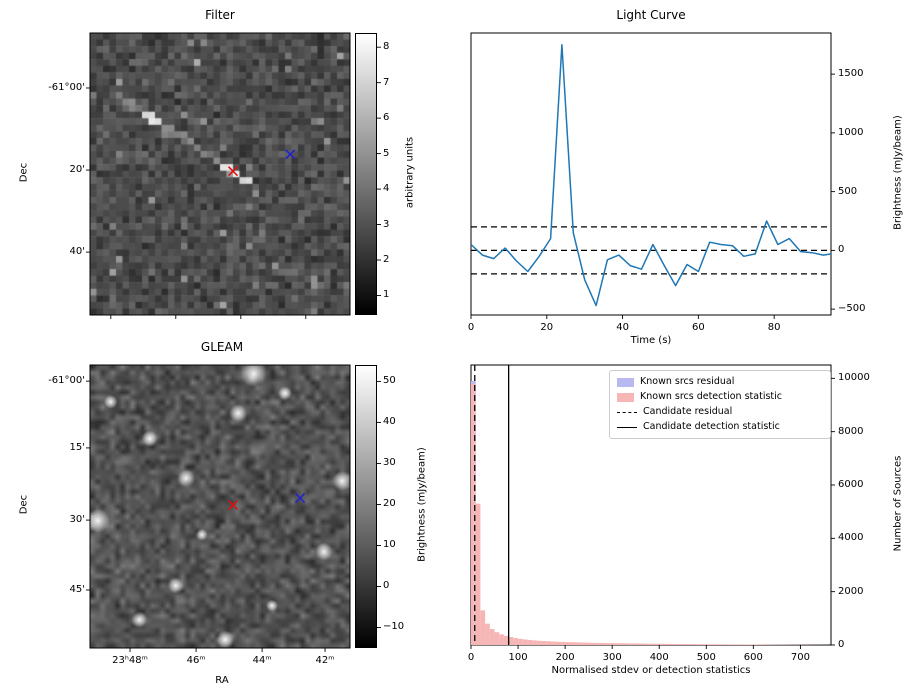 Image resolution: width=913 pixels, height=699 pixels. What do you see at coordinates (852, 309) in the screenshot?
I see `light-curve-ytick-label: −500` at bounding box center [852, 309].